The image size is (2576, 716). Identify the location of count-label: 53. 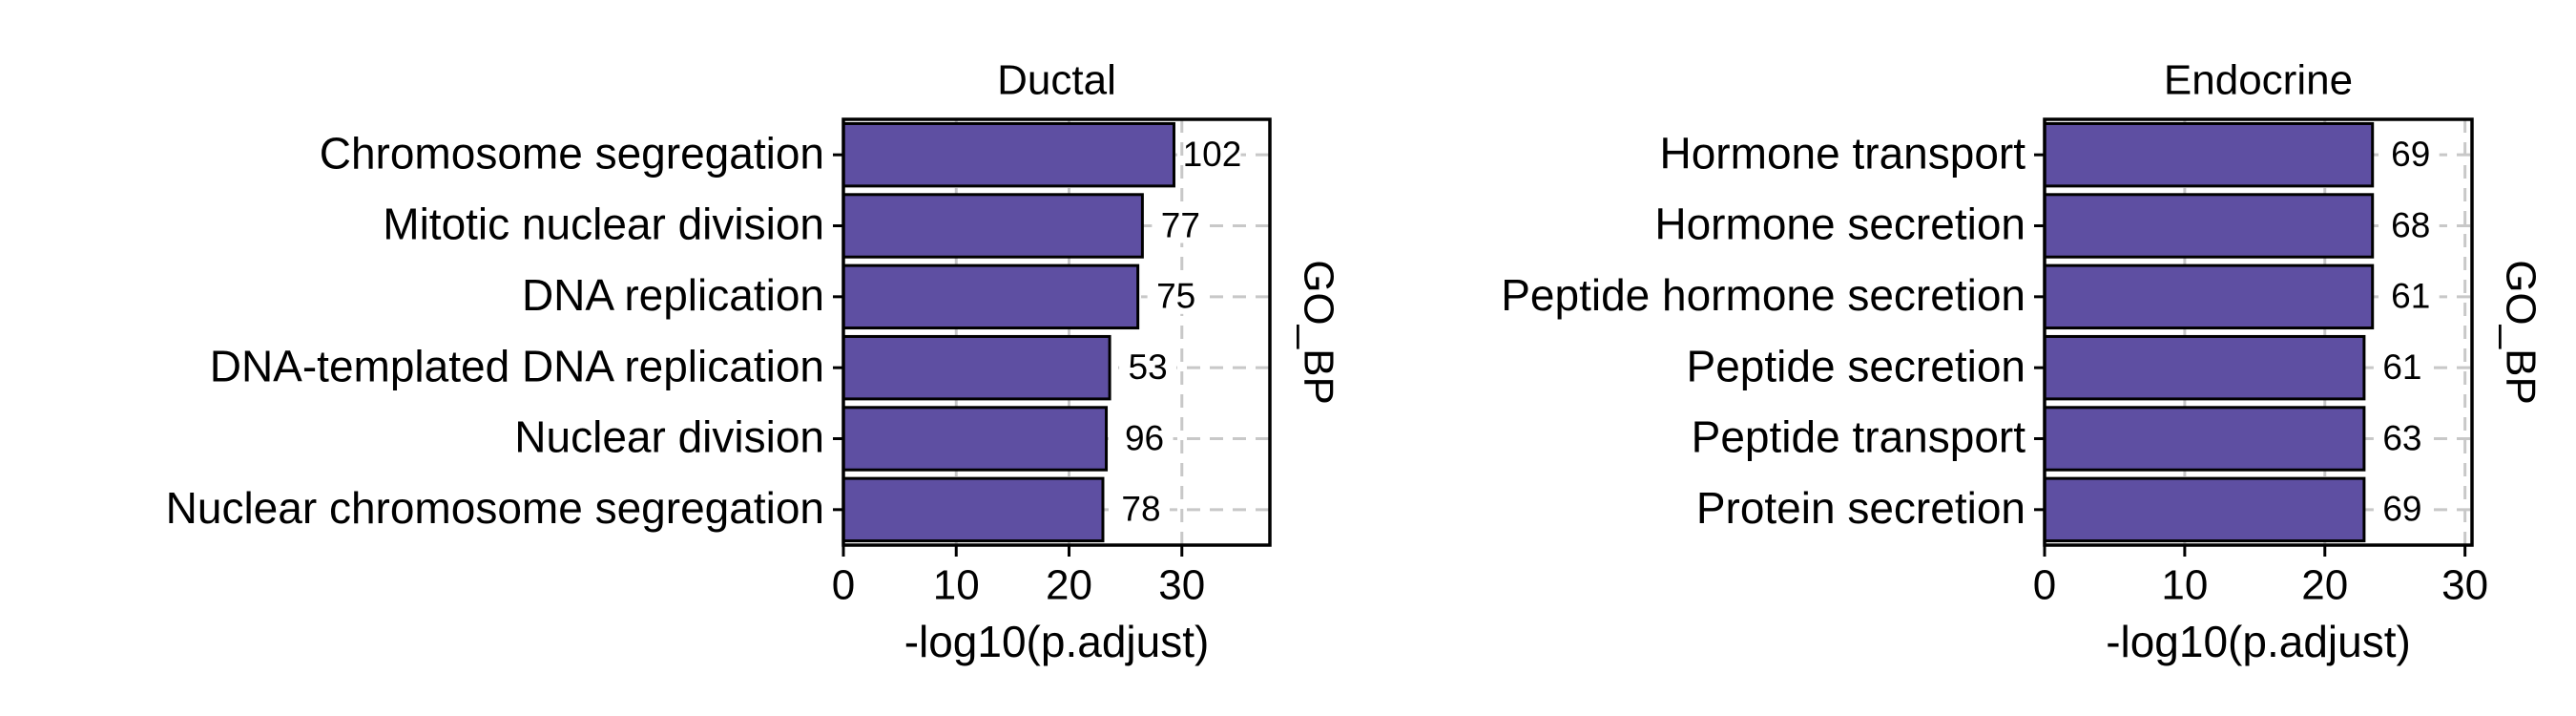
(1148, 367).